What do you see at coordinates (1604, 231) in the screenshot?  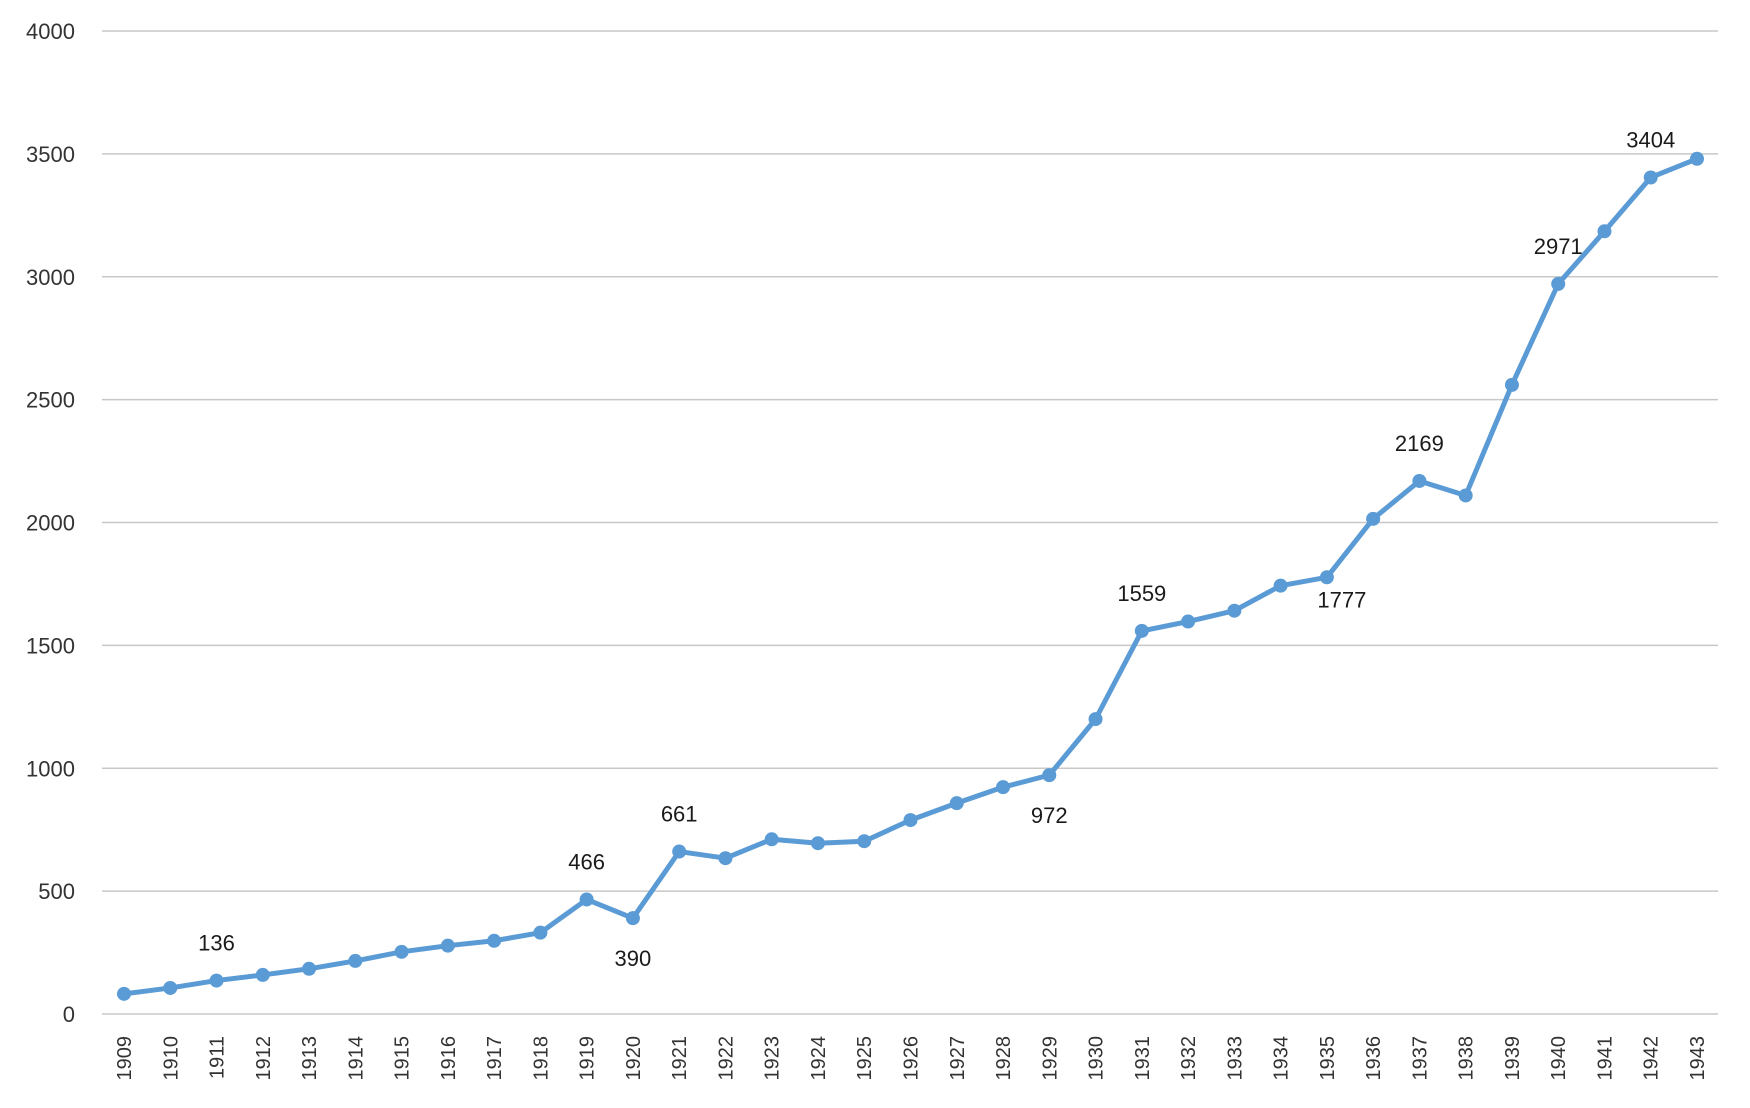 I see `data-point-1941` at bounding box center [1604, 231].